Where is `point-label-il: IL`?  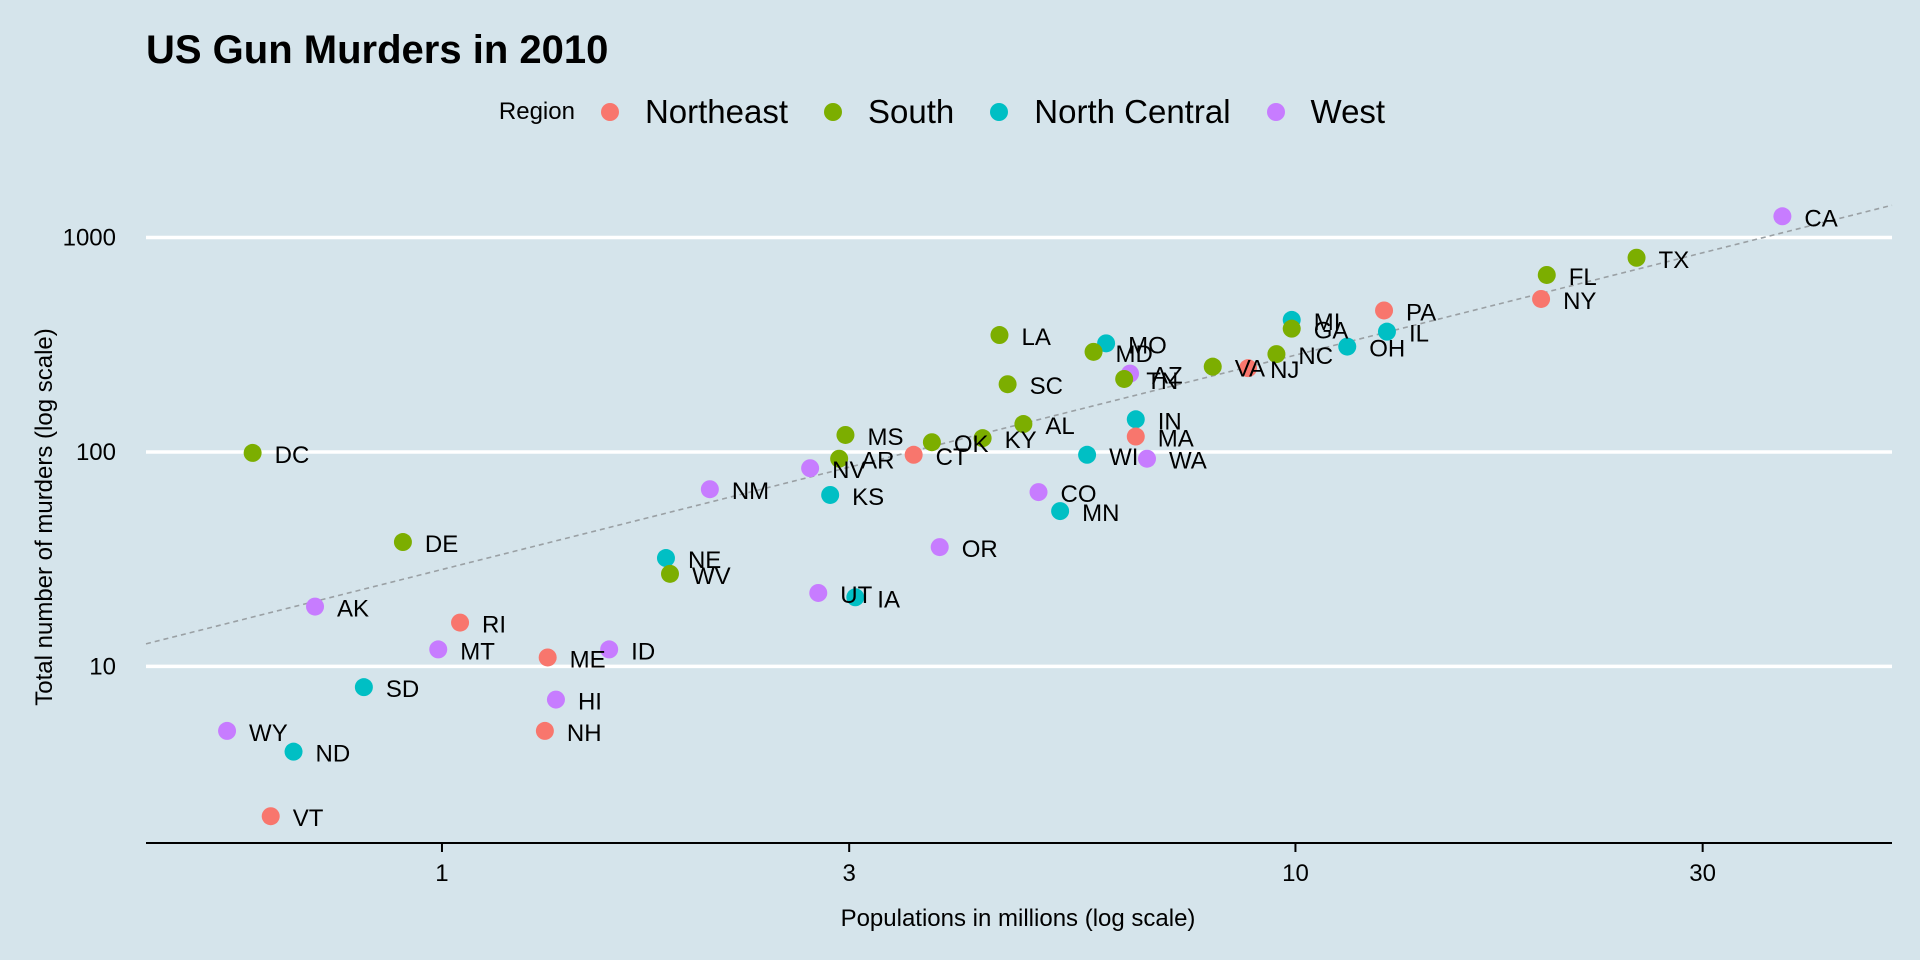 point-label-il: IL is located at coordinates (1419, 334).